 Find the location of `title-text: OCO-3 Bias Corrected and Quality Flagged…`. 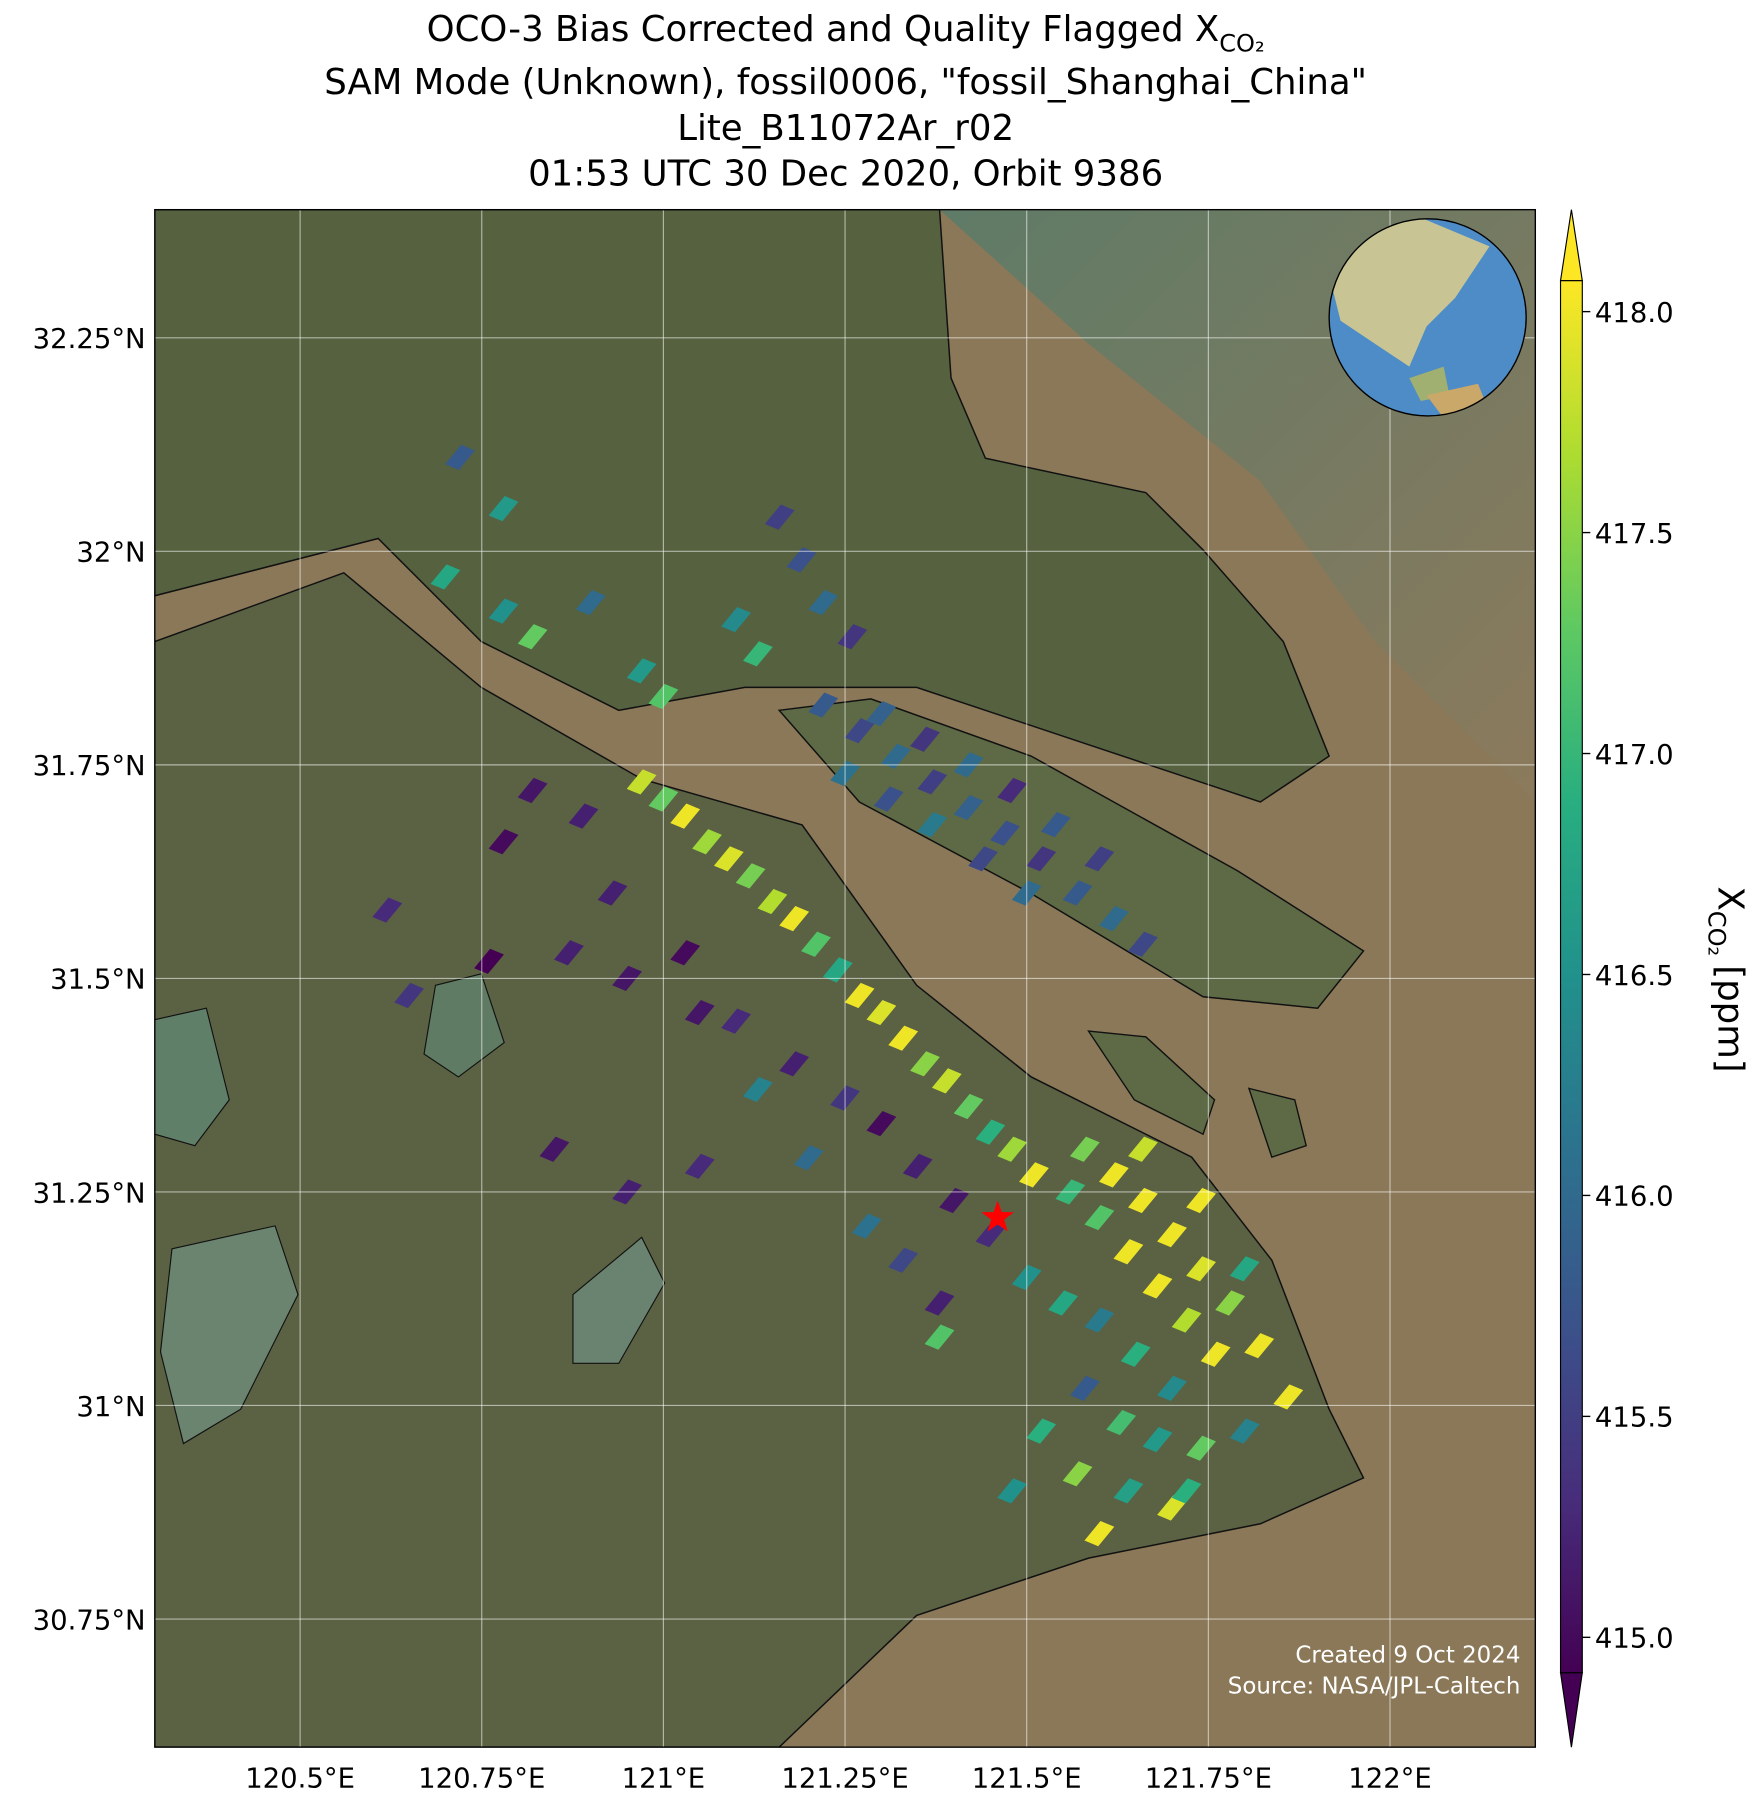

title-text: OCO-3 Bias Corrected and Quality Flagged… is located at coordinates (823, 29).